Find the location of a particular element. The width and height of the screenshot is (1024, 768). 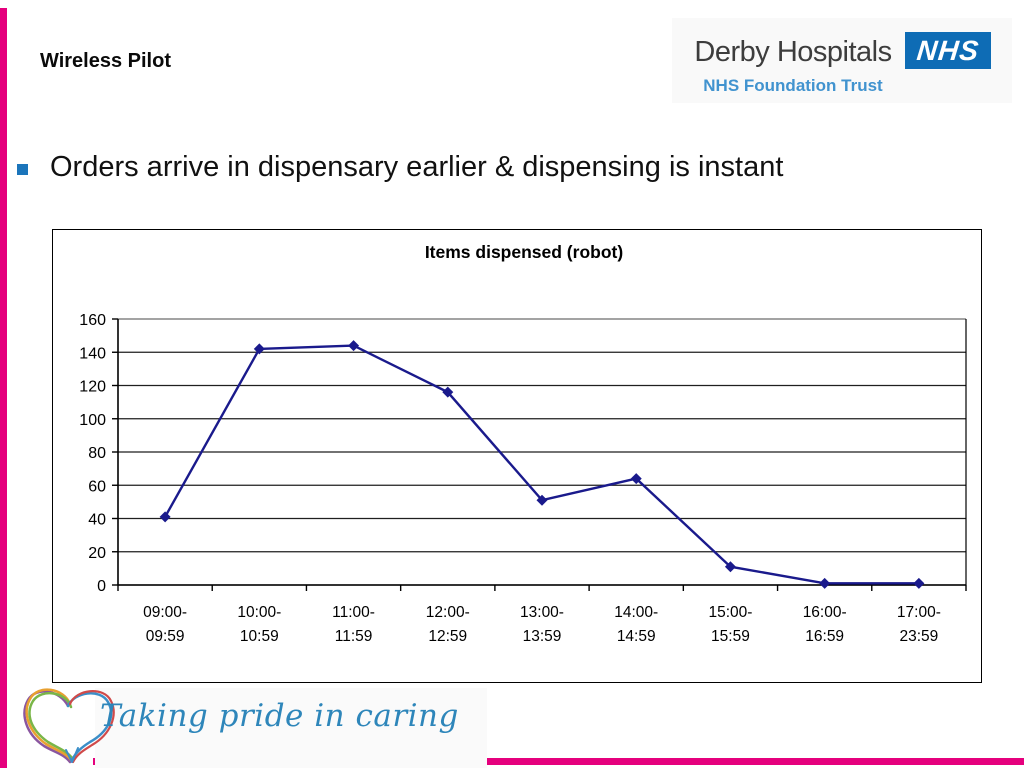

svg-text: 60 is located at coordinates (97, 486).